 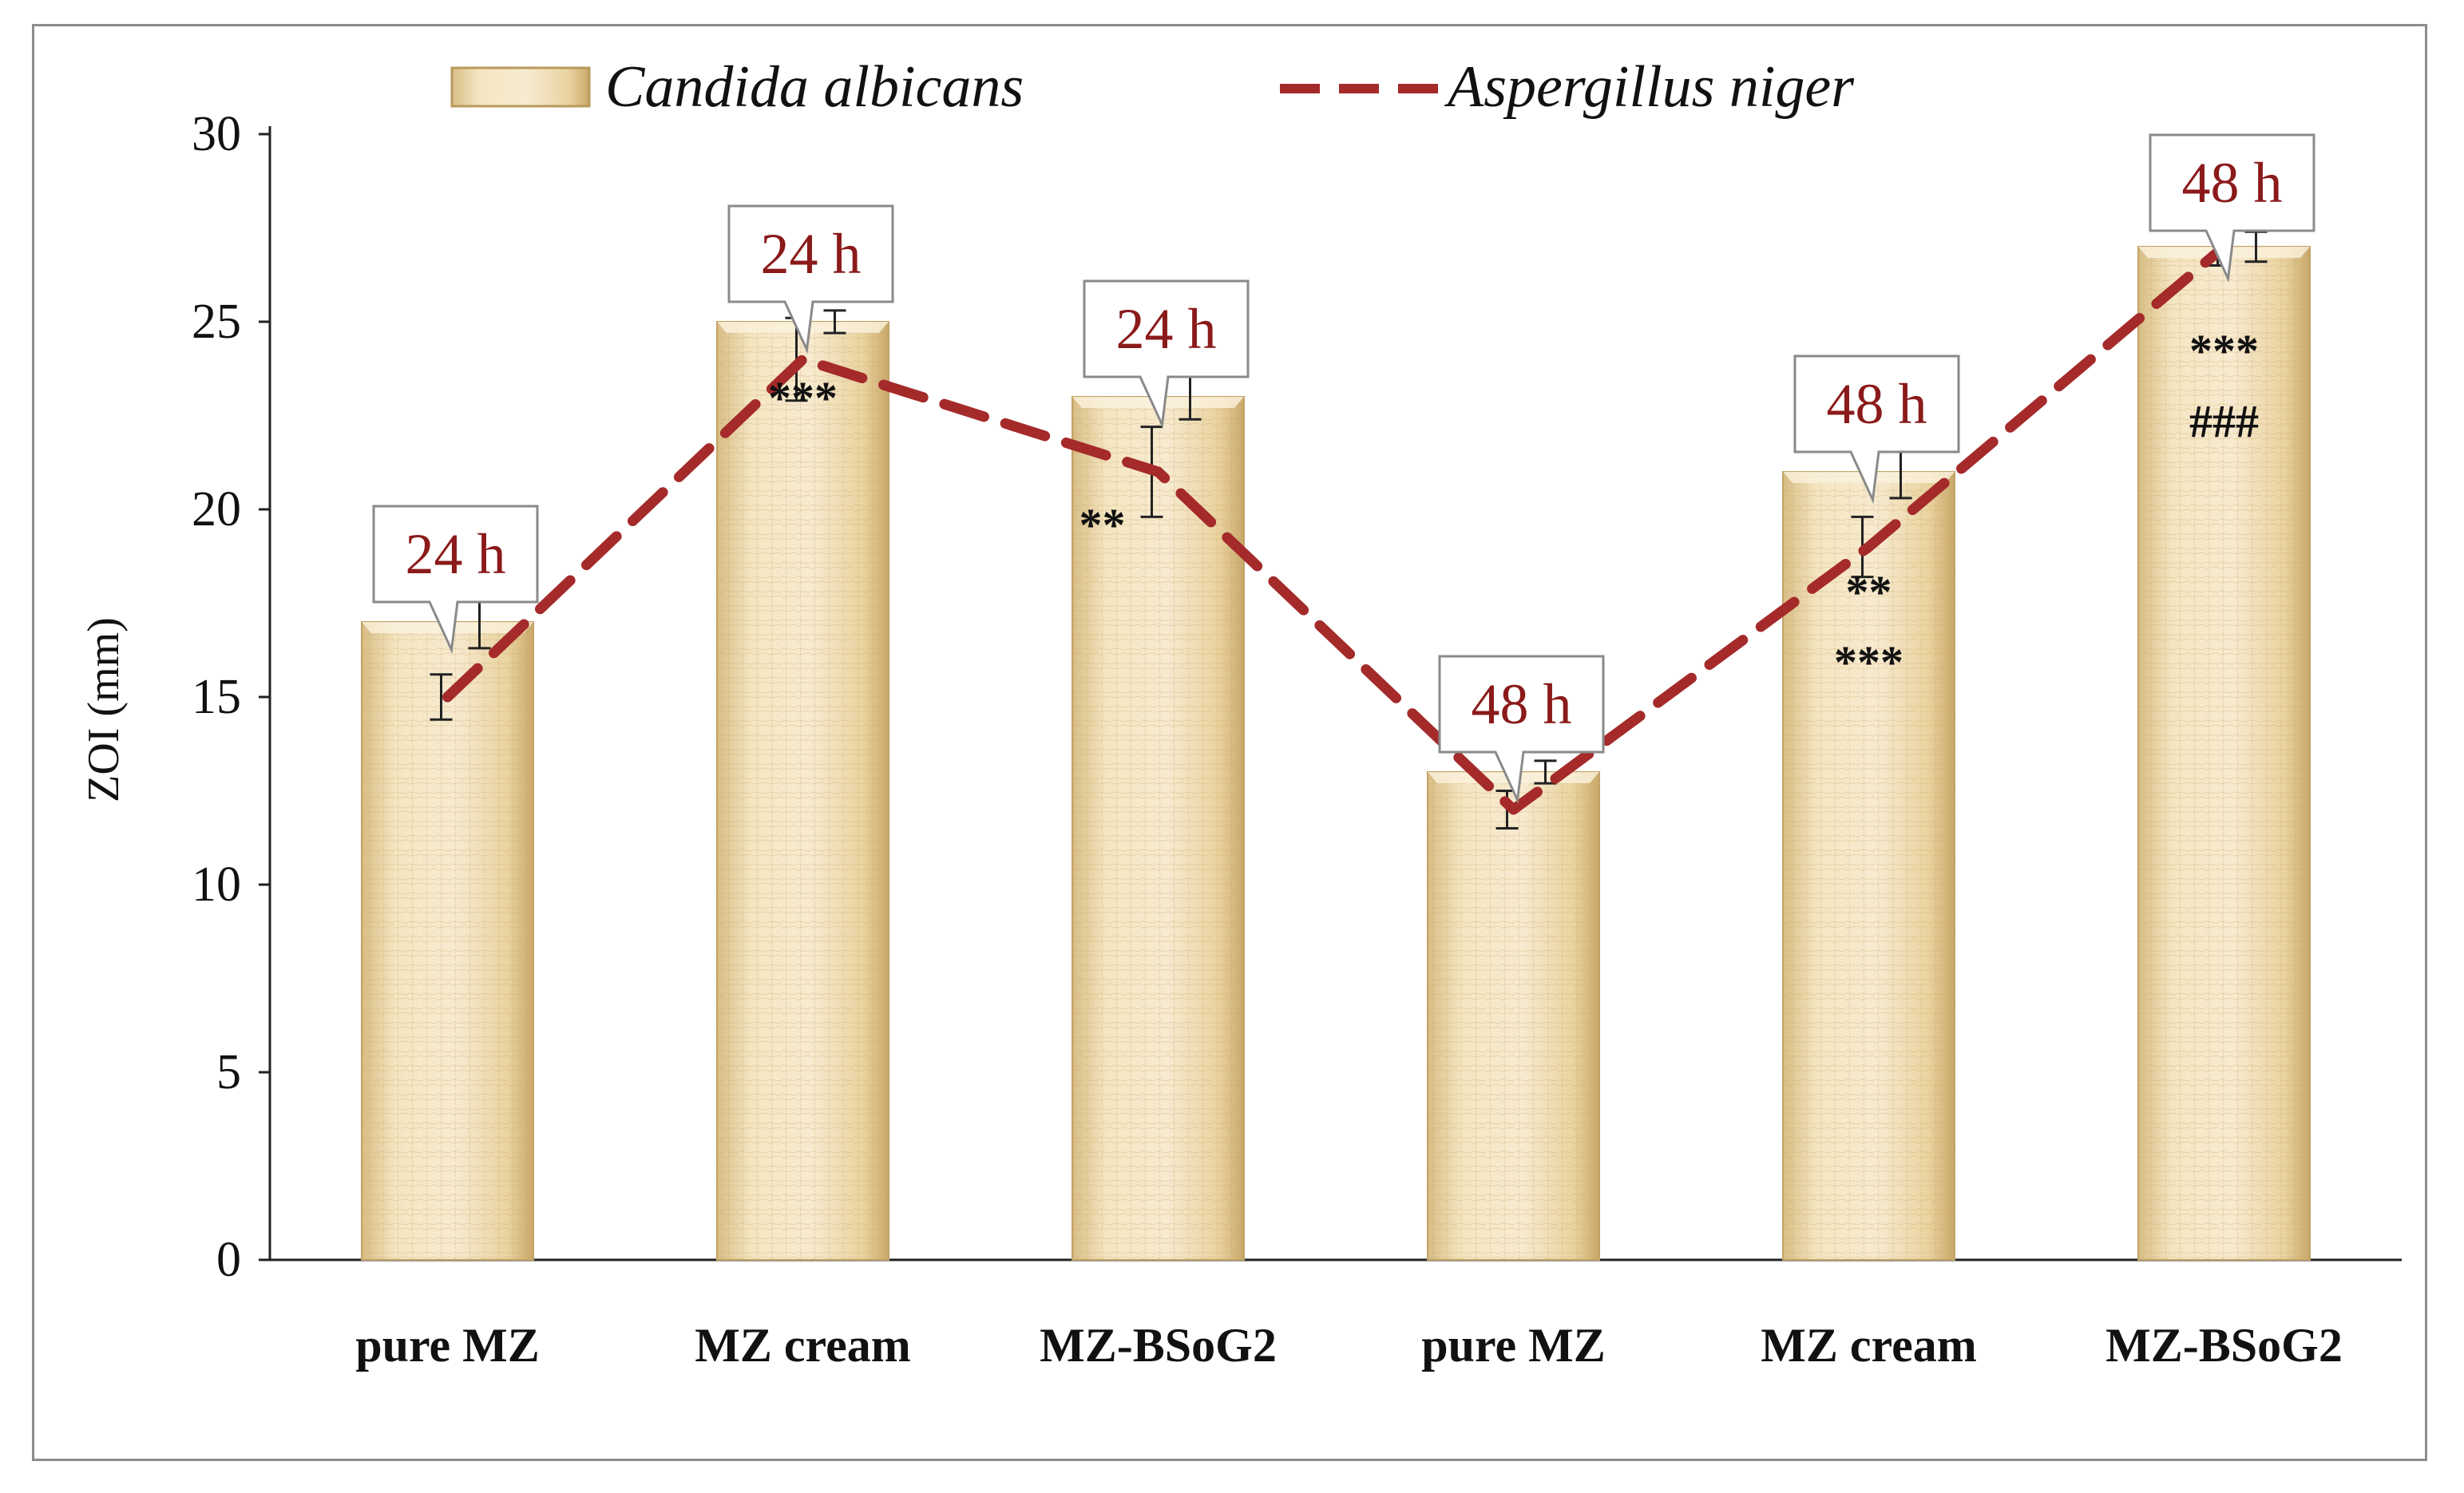 I want to click on y-tick-label: 5, so click(x=228, y=1072).